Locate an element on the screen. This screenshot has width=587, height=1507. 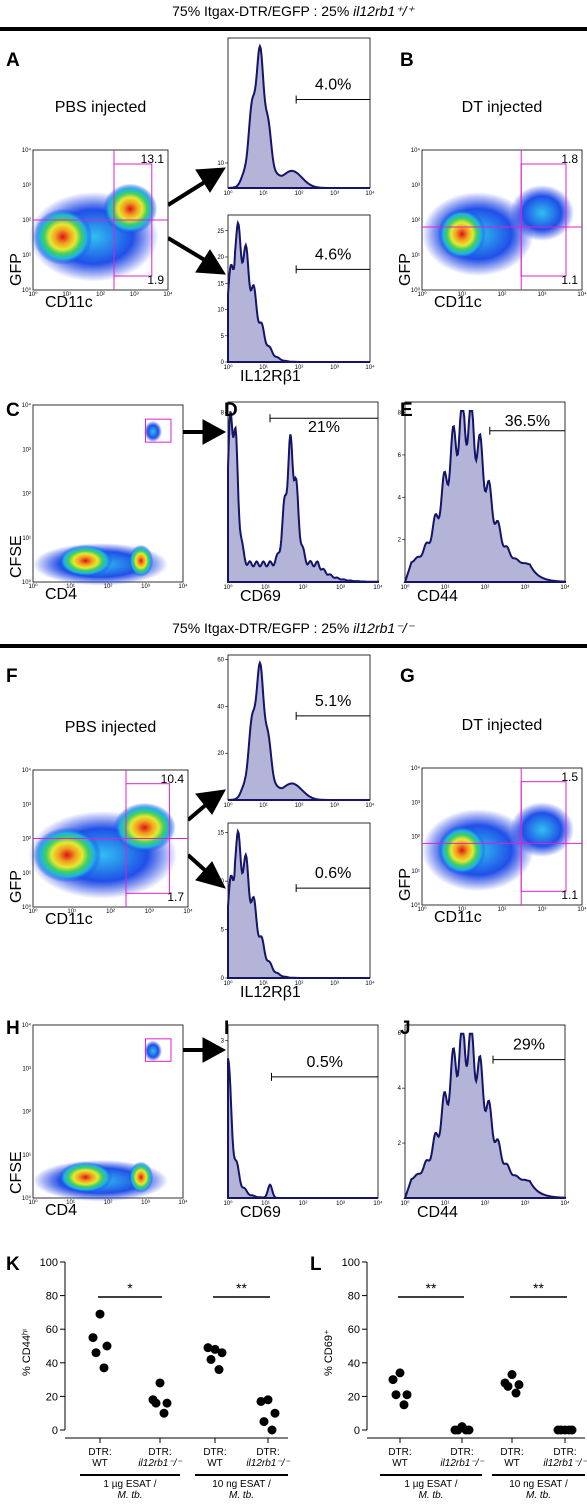
y-tick-label: 40 is located at coordinates (220, 707).